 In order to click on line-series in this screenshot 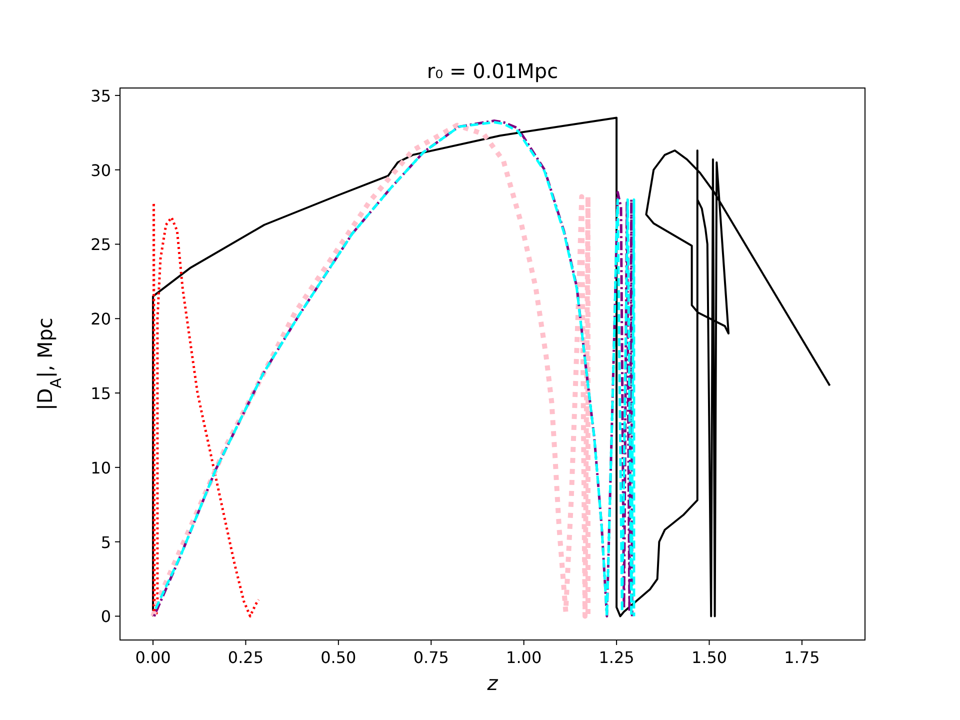, I will do `click(206, 409)`.